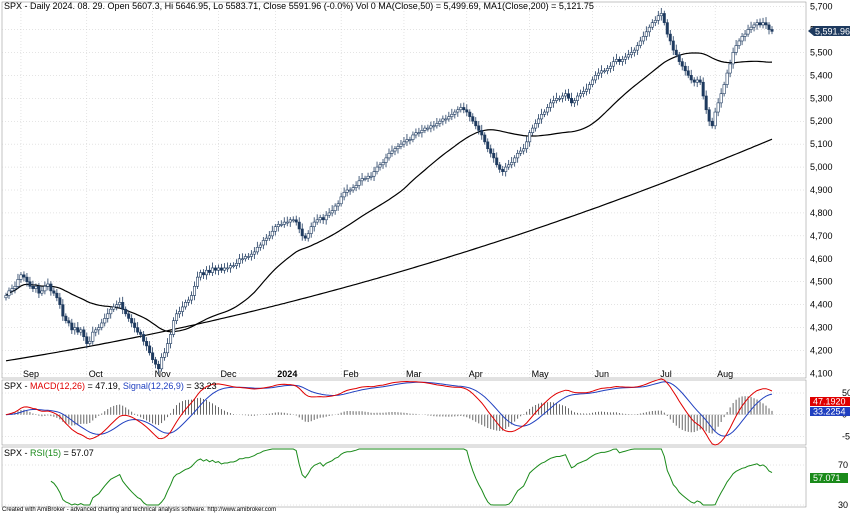 The image size is (850, 517). Describe the element at coordinates (200, 386) in the screenshot. I see `signal-header-value: = 33.23` at that location.